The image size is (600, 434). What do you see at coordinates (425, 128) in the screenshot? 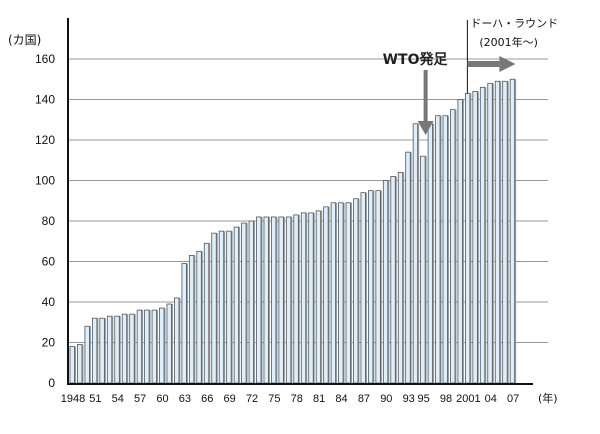
I see `wto-arrow-head` at bounding box center [425, 128].